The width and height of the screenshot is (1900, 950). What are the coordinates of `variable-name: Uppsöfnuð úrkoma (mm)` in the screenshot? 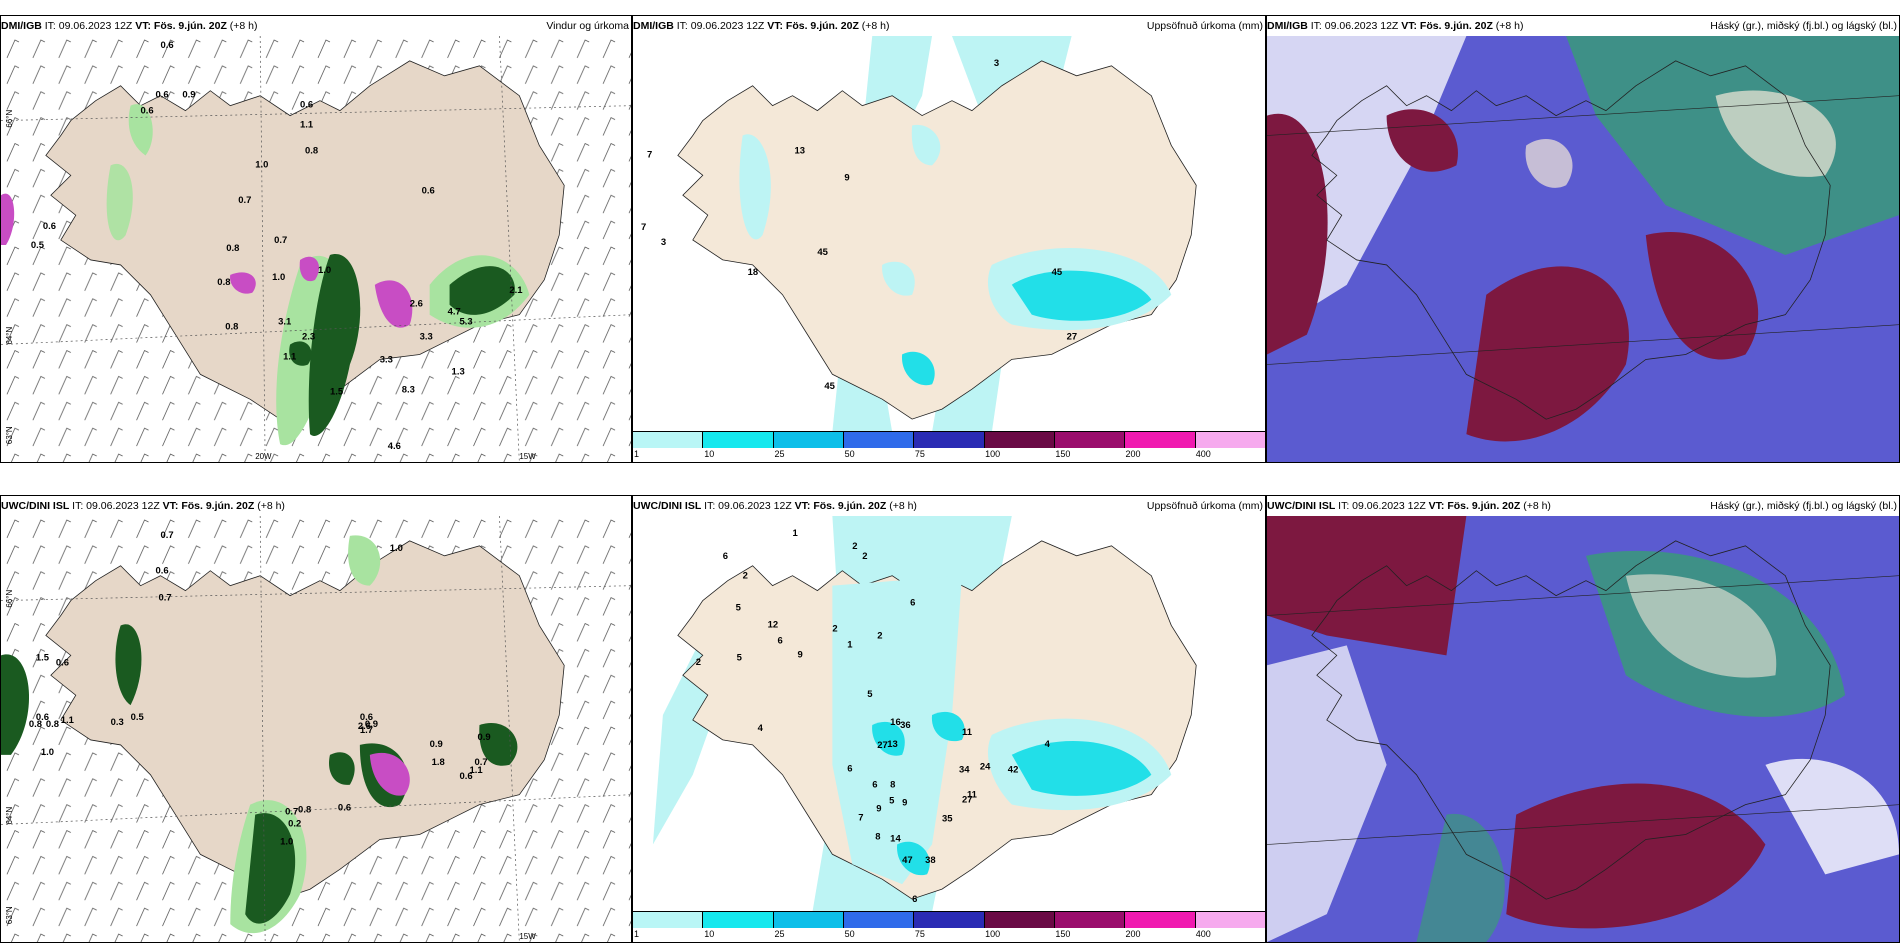 It's located at (1204, 506).